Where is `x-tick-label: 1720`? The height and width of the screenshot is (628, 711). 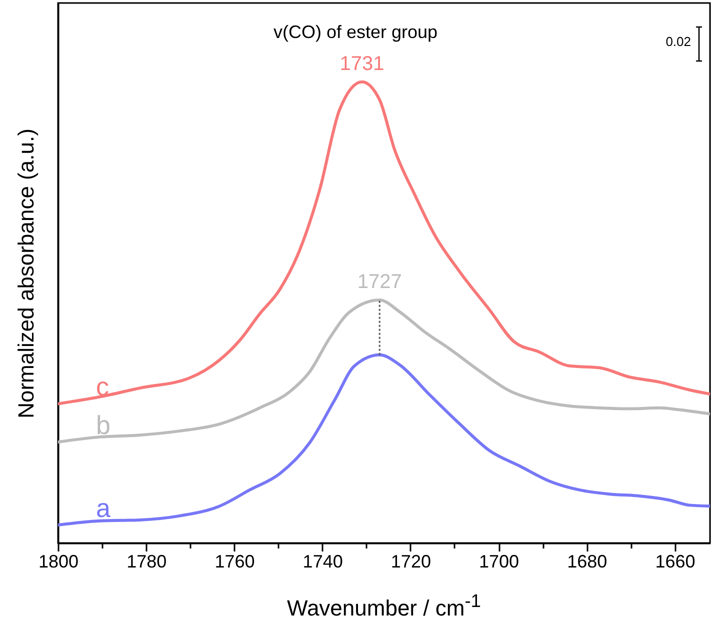 x-tick-label: 1720 is located at coordinates (410, 562).